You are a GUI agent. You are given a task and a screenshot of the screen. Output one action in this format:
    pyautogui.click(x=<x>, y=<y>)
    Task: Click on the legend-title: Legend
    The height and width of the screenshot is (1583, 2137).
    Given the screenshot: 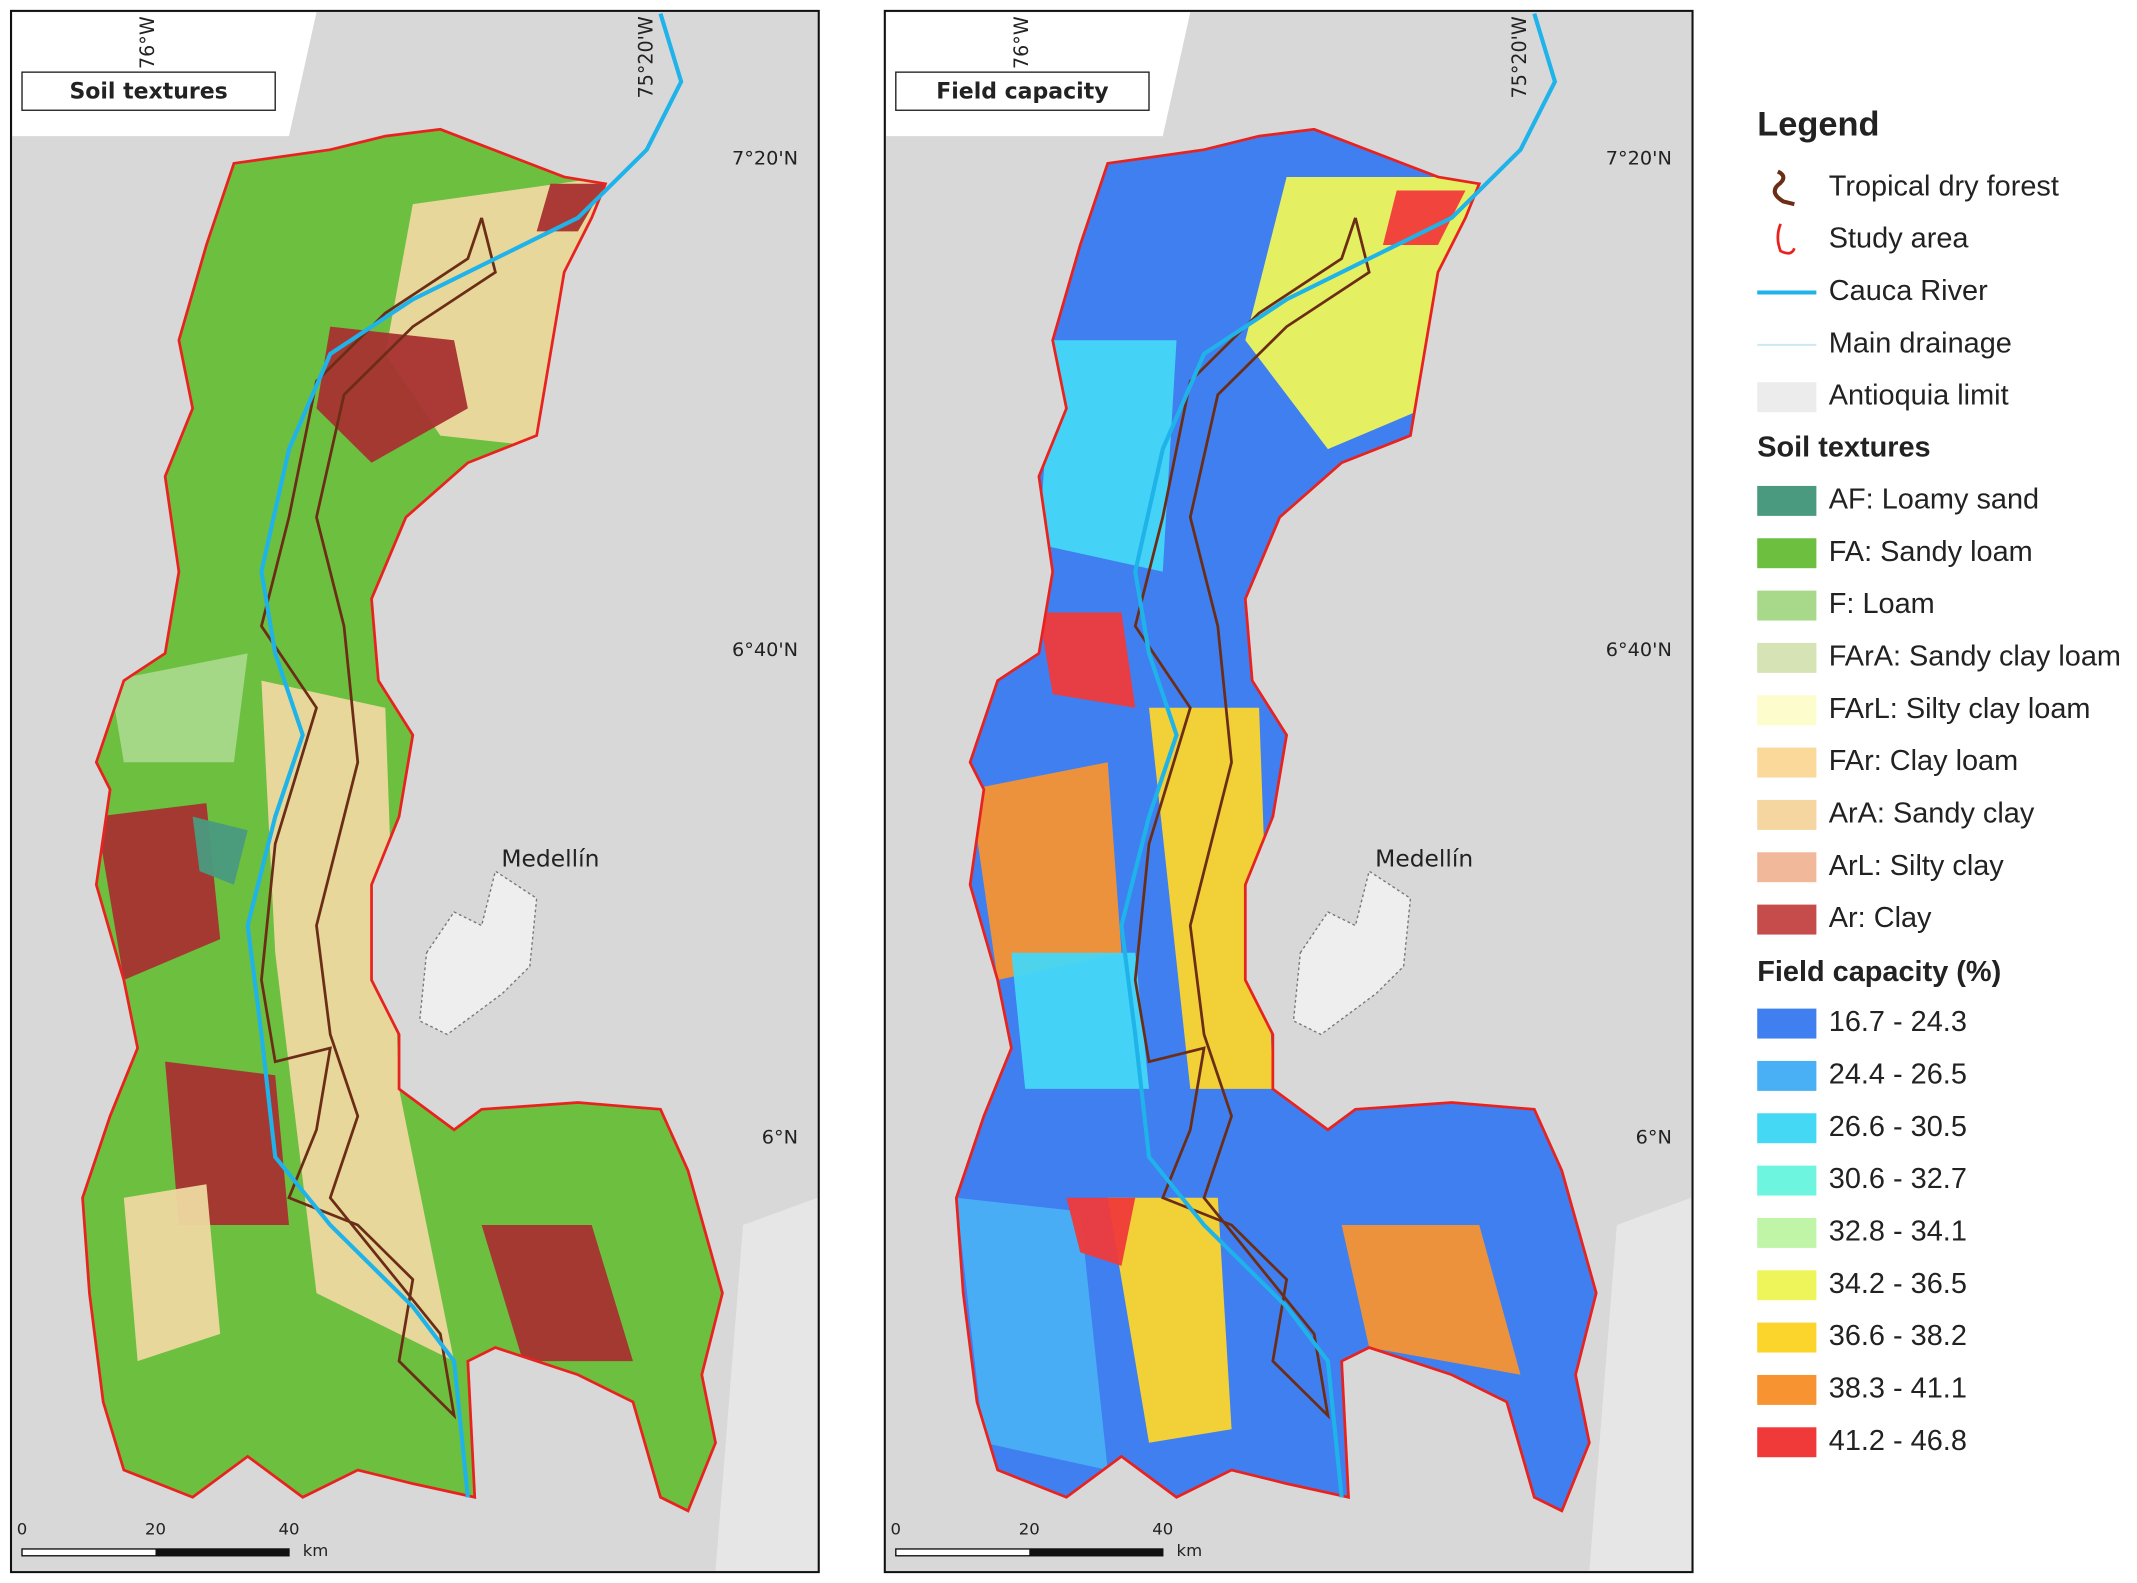 What is the action you would take?
    pyautogui.click(x=1818, y=125)
    